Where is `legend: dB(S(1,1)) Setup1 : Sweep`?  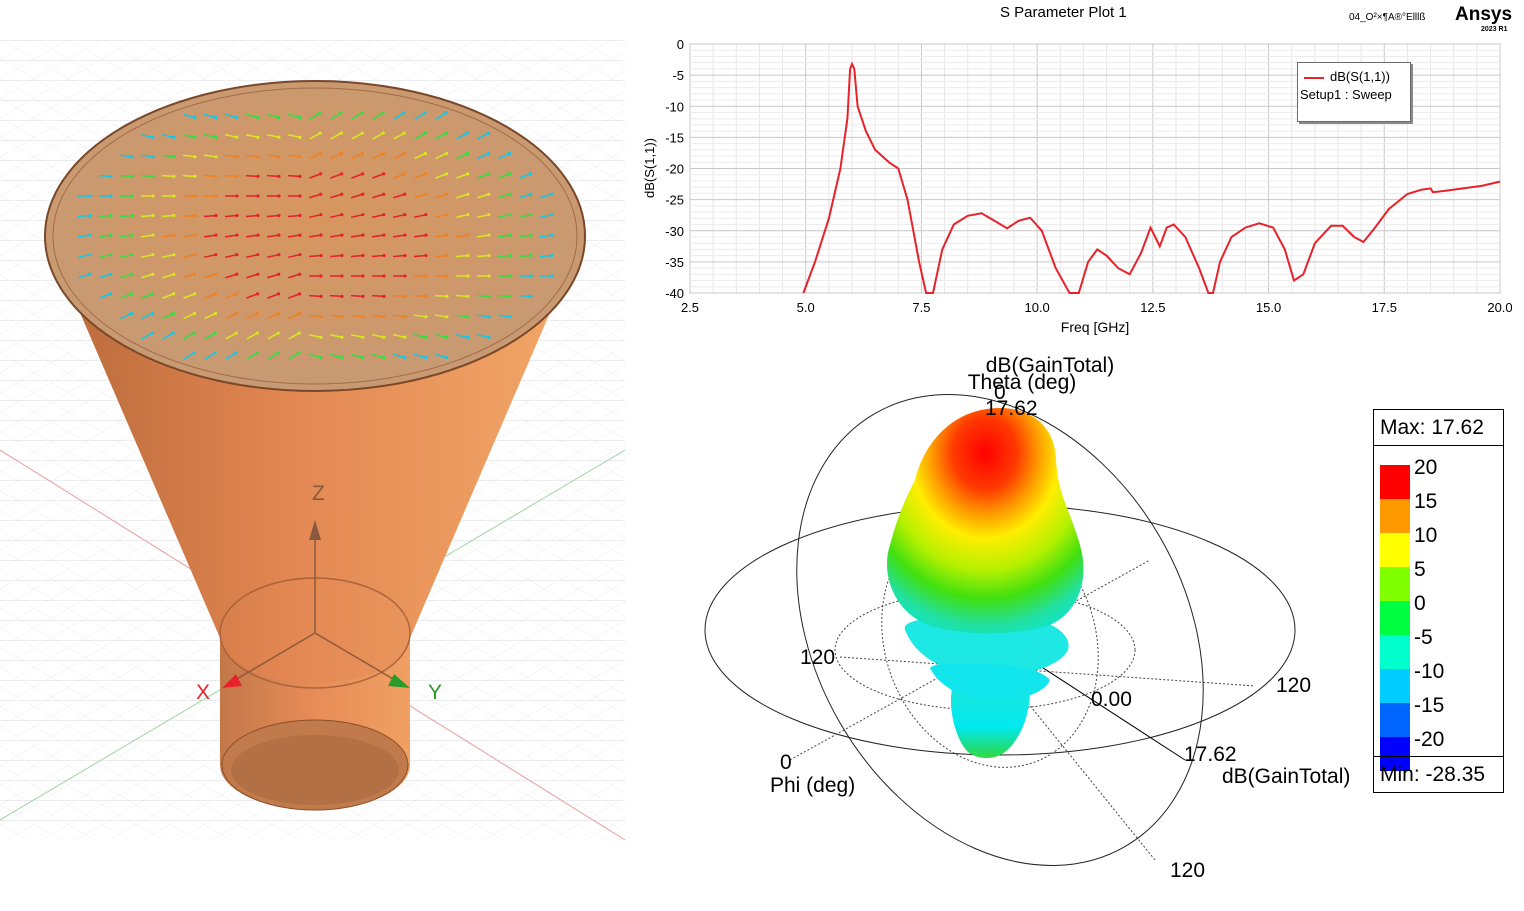 legend: dB(S(1,1)) Setup1 : Sweep is located at coordinates (1354, 92).